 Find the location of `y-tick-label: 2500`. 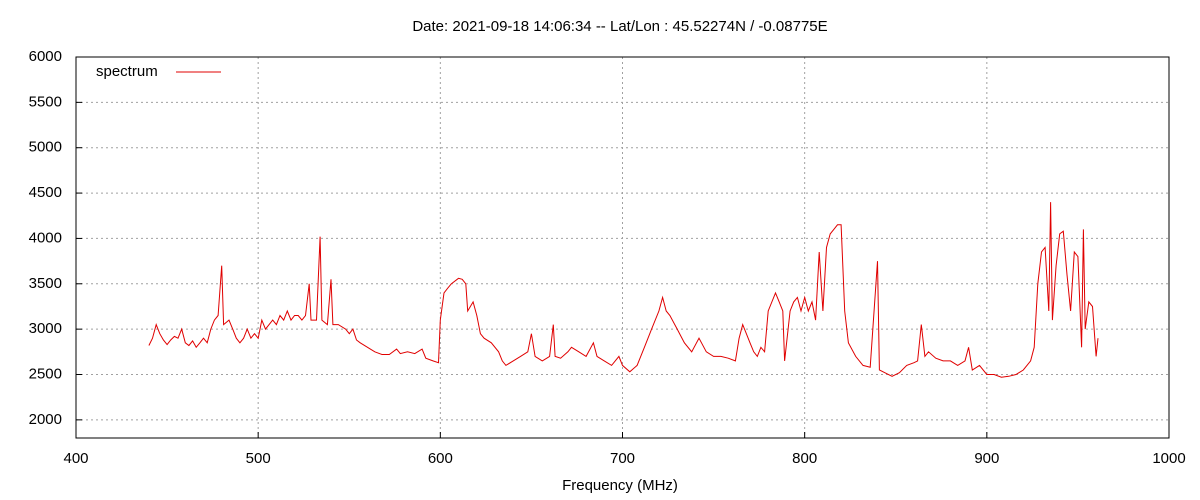

y-tick-label: 2500 is located at coordinates (45, 373).